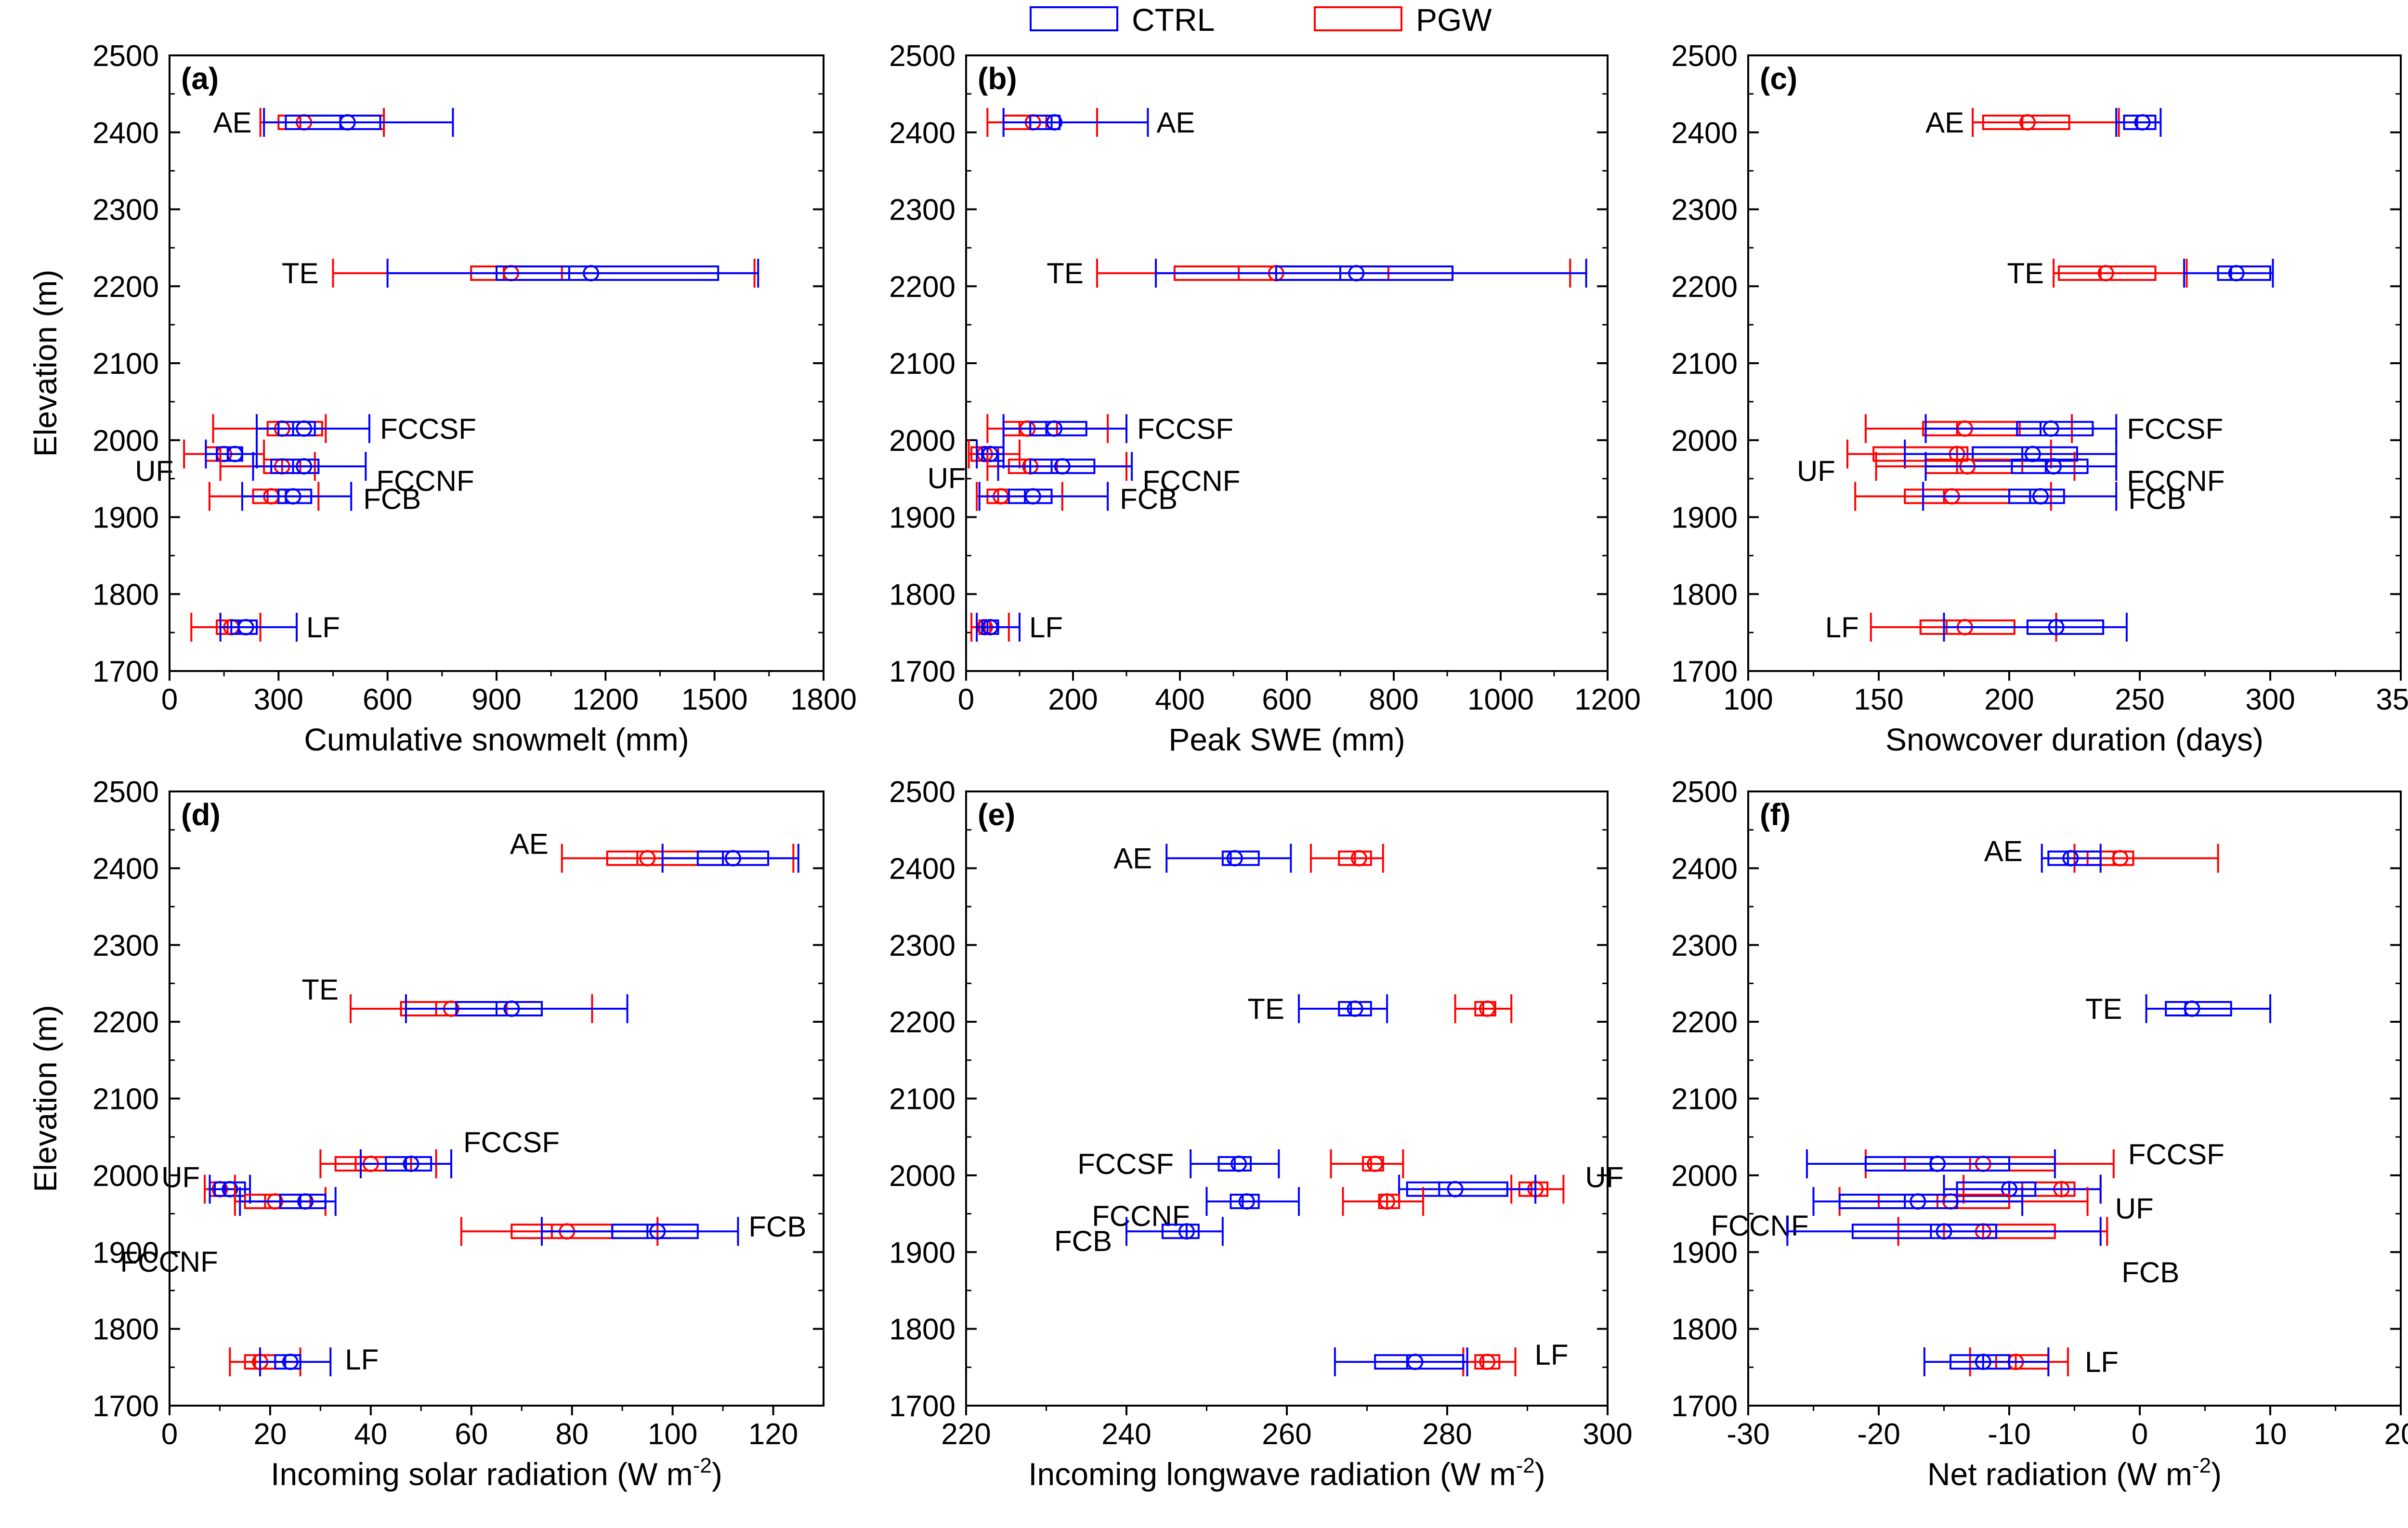 The height and width of the screenshot is (1528, 2408). Describe the element at coordinates (672, 1434) in the screenshot. I see `x-tick-label: 100` at that location.